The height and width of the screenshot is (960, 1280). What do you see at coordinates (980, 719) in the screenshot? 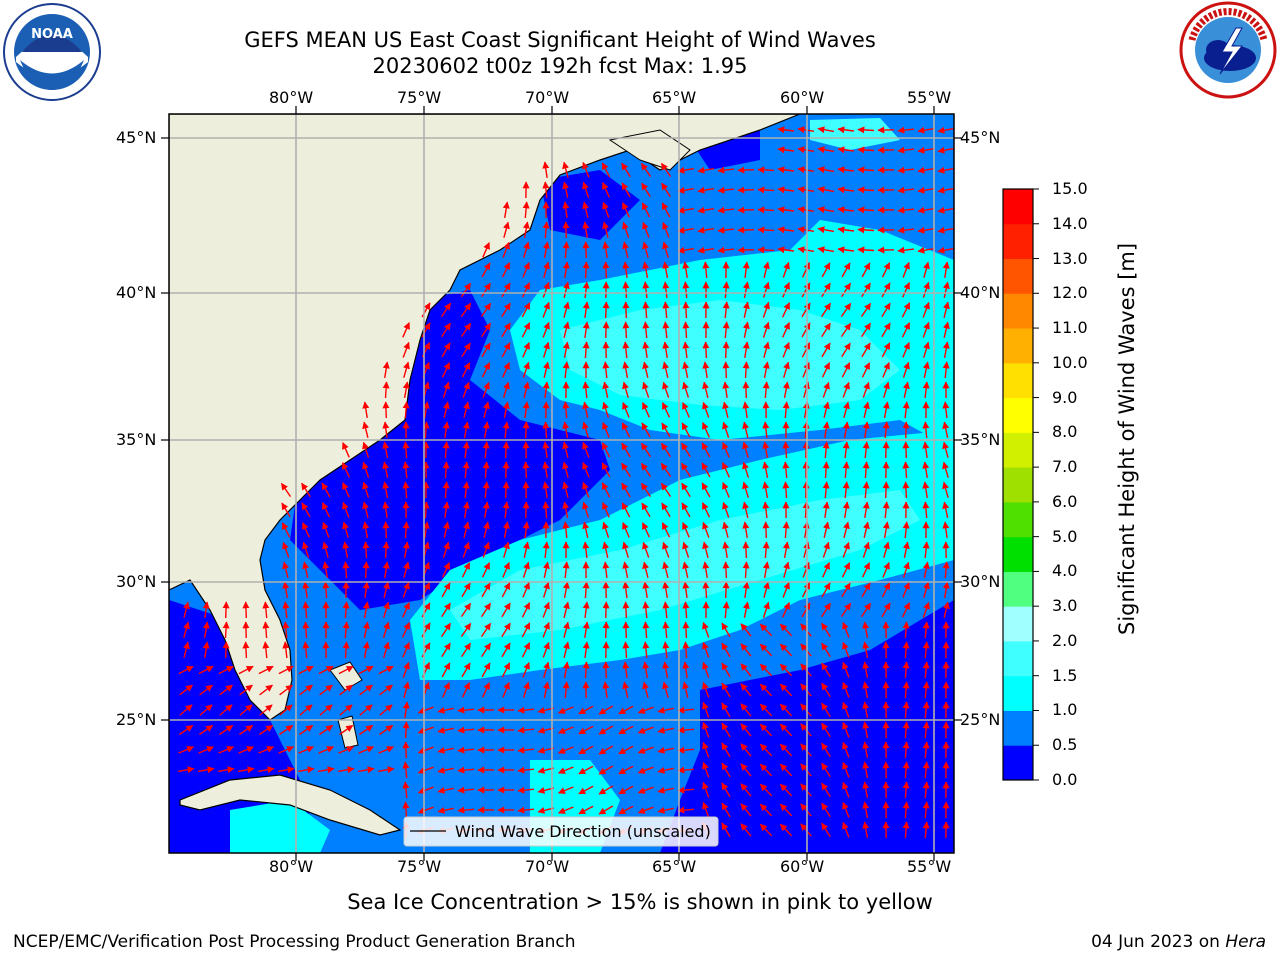
I see `latitude-label: 25°N` at bounding box center [980, 719].